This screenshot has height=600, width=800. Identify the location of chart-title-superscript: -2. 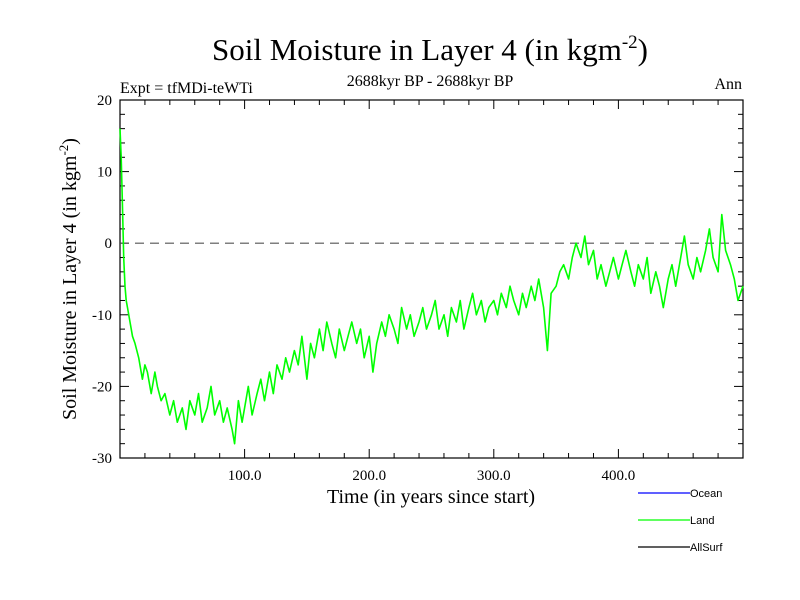
(630, 42).